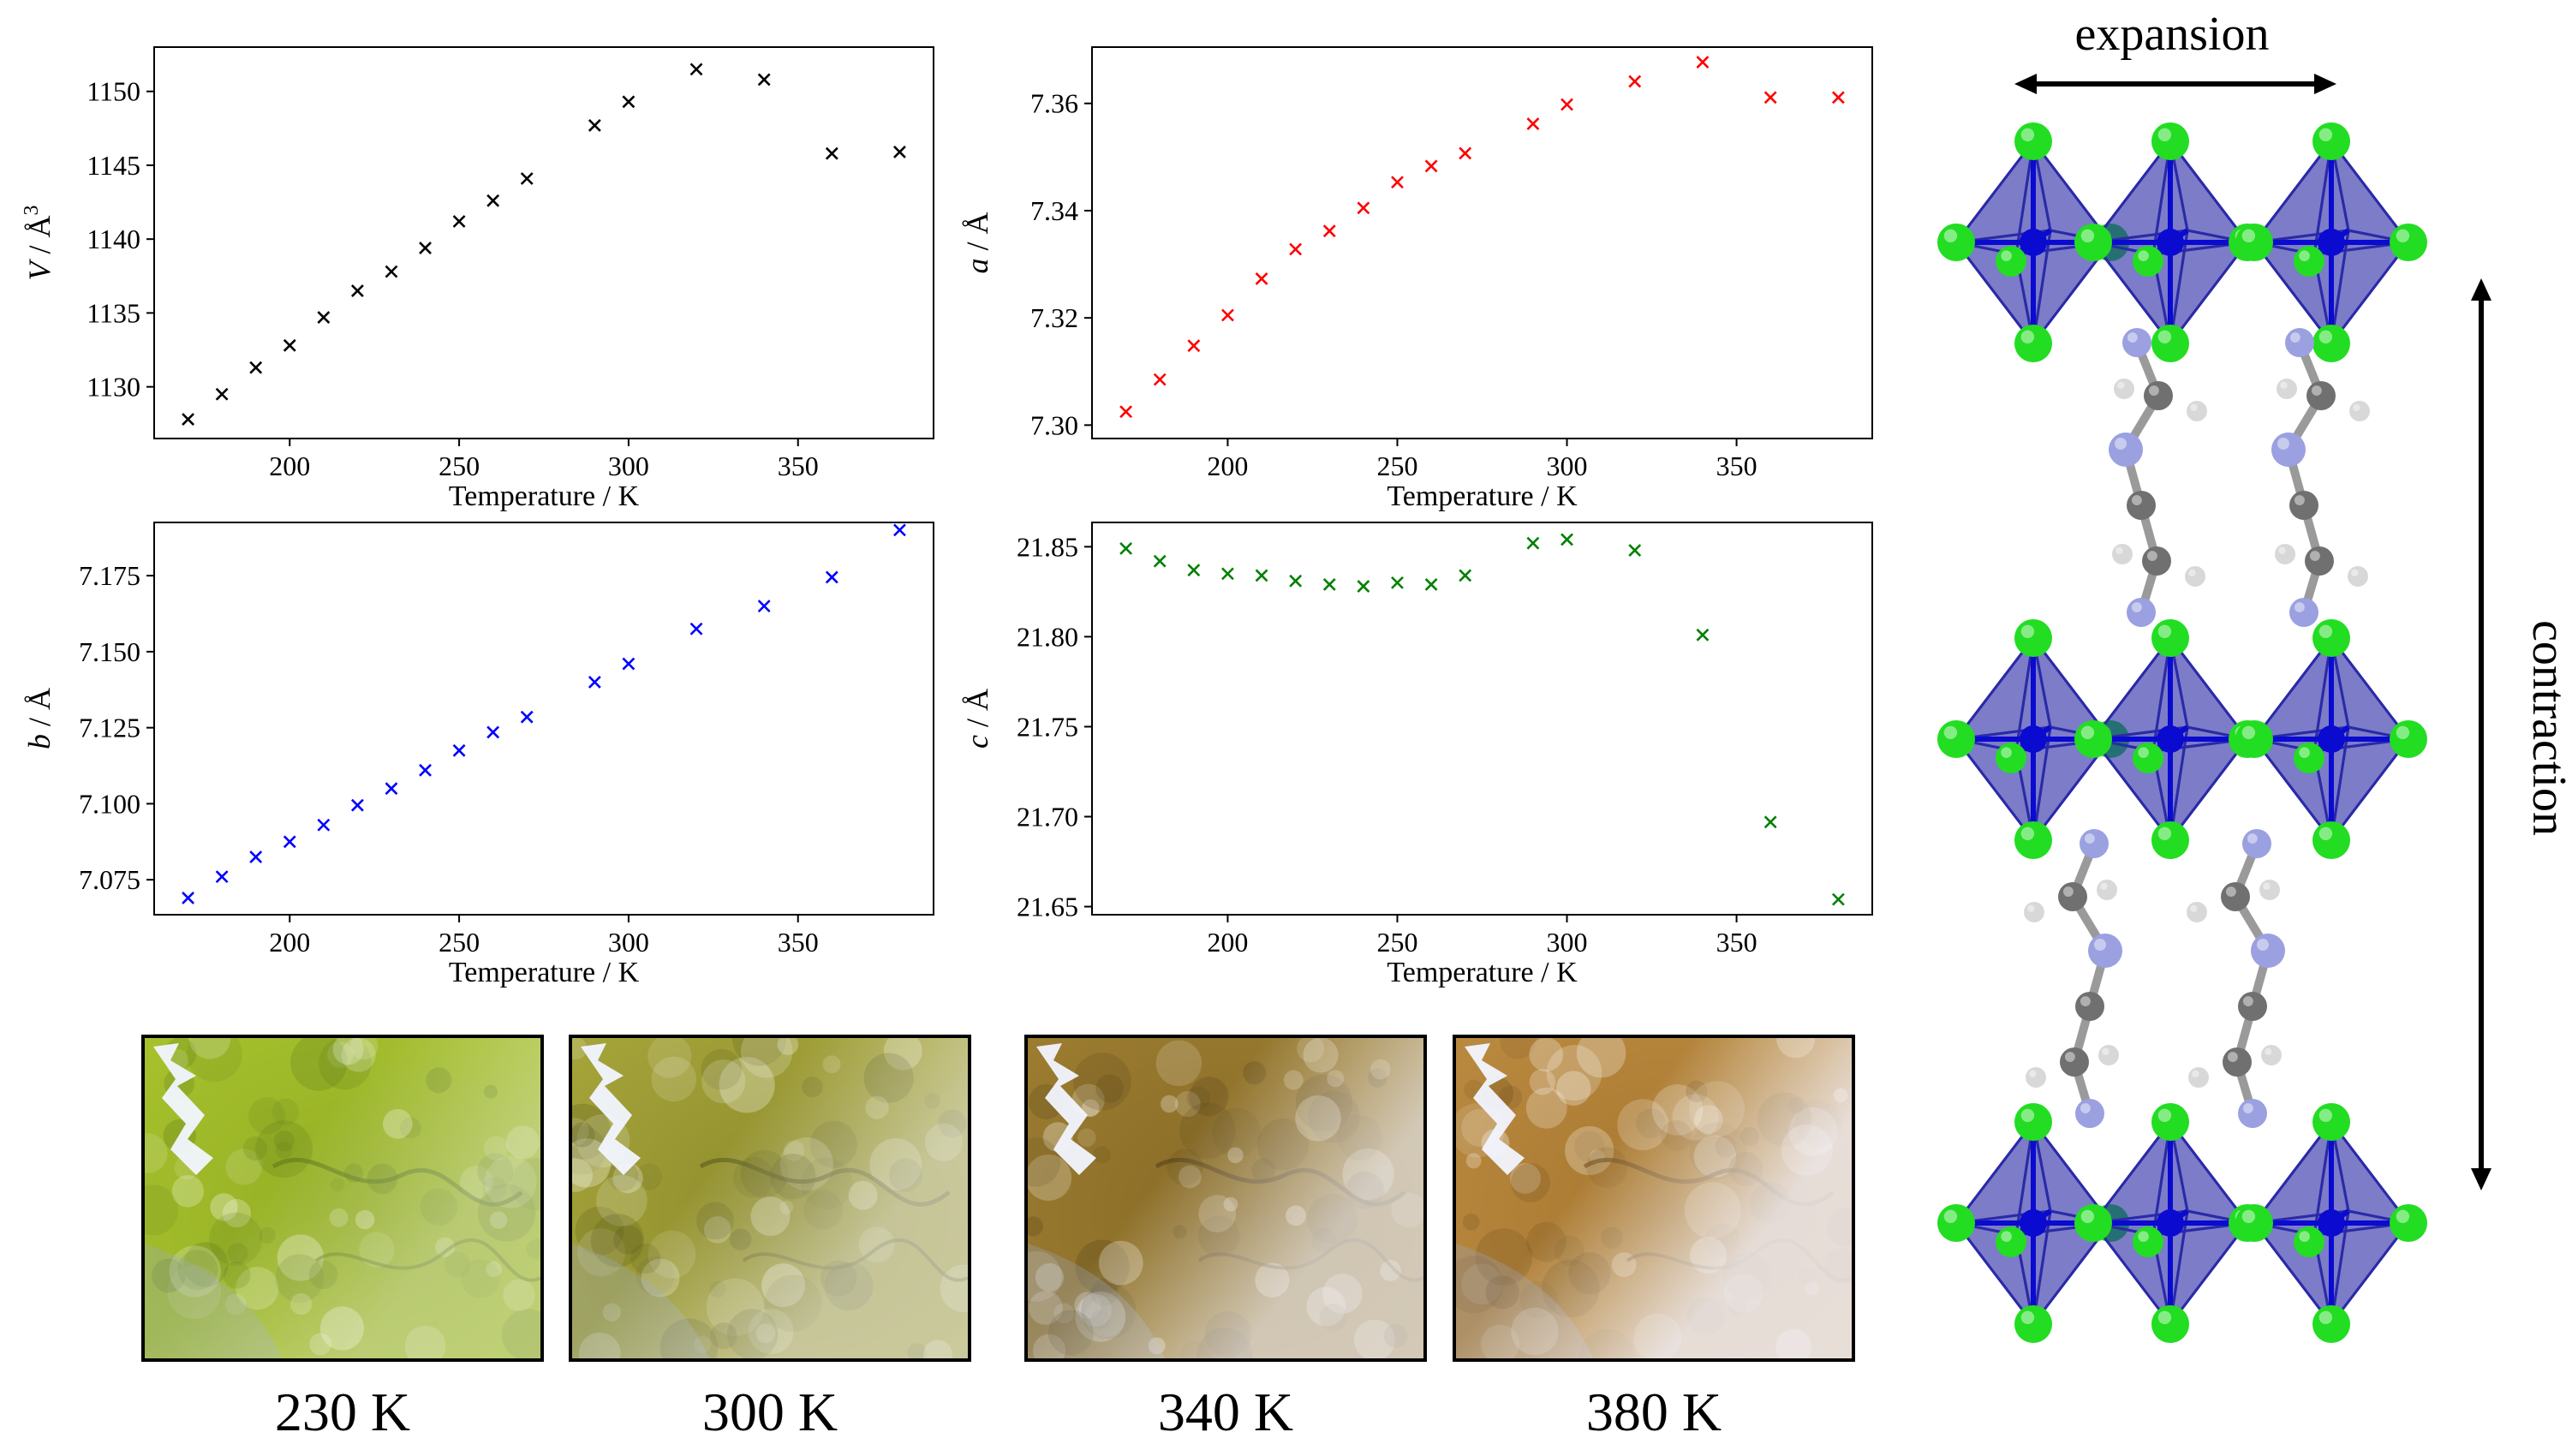 This screenshot has width=2566, height=1456. What do you see at coordinates (110, 575) in the screenshot?
I see `y-tick-label: 7.175` at bounding box center [110, 575].